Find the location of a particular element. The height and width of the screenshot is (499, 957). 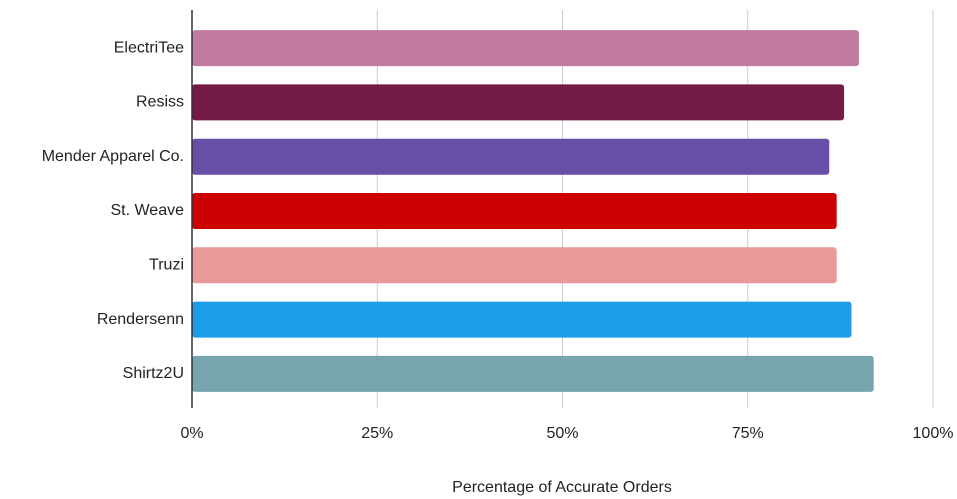

x-tick-label: 50% is located at coordinates (562, 433).